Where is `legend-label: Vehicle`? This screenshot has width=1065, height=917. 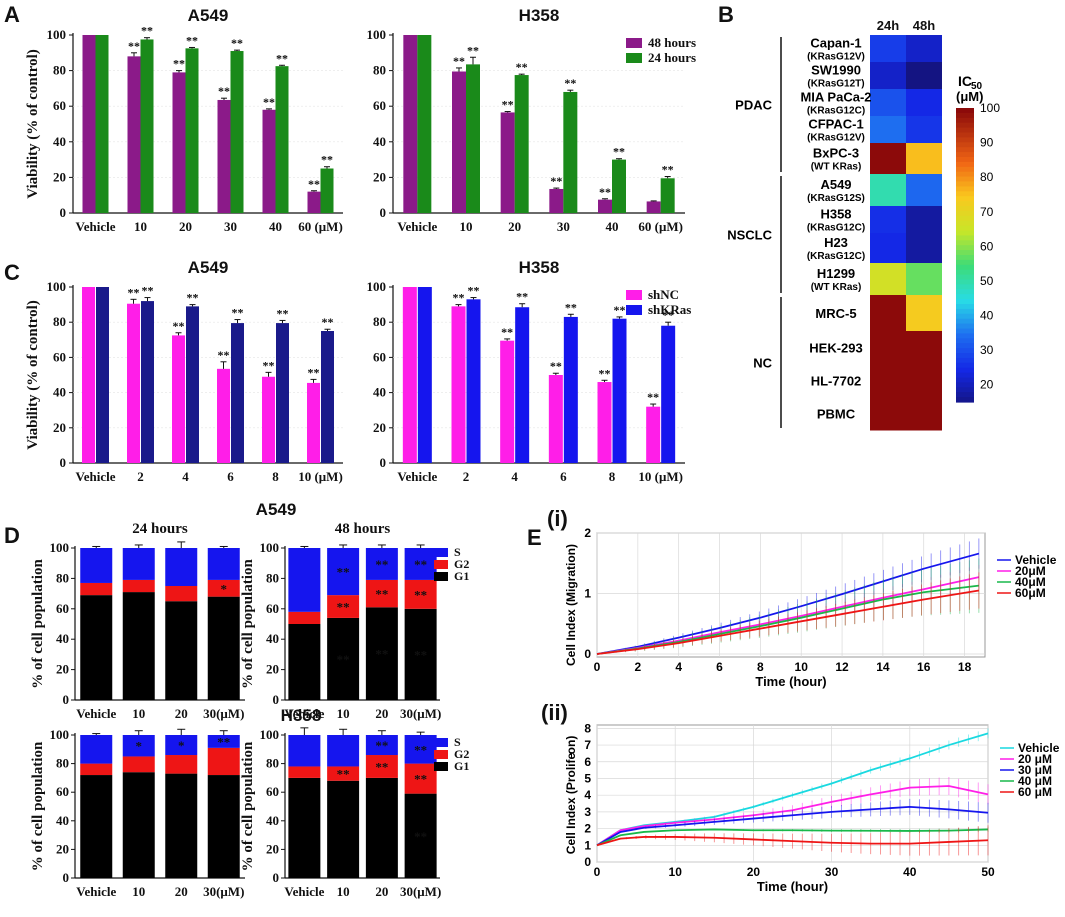 legend-label: Vehicle is located at coordinates (1036, 560).